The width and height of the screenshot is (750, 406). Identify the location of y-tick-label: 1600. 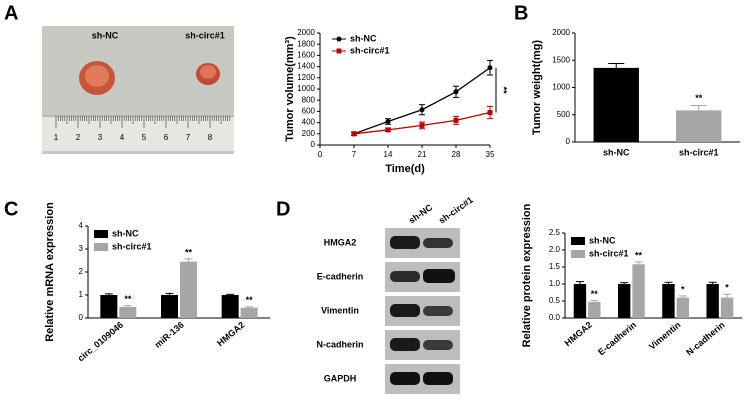
(306, 55).